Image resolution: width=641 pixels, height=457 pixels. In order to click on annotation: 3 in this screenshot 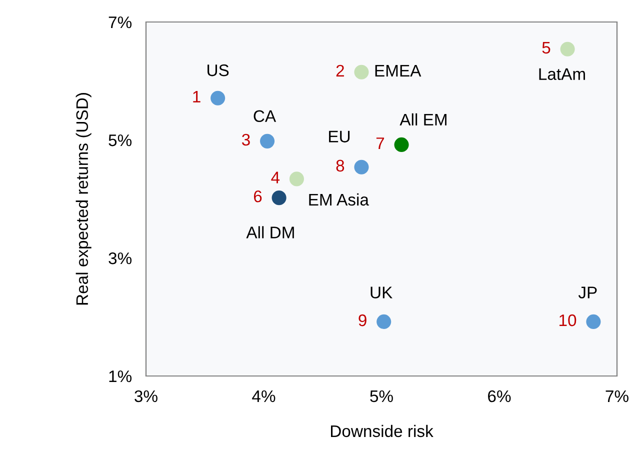, I will do `click(246, 140)`.